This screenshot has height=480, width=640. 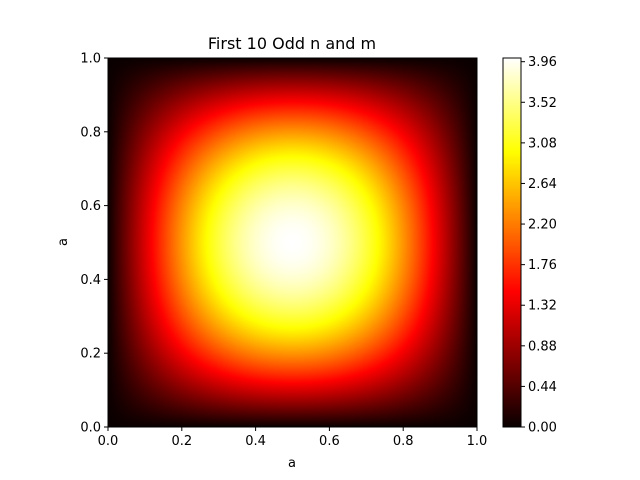 I want to click on x-tick-label: 1.0, so click(x=477, y=441).